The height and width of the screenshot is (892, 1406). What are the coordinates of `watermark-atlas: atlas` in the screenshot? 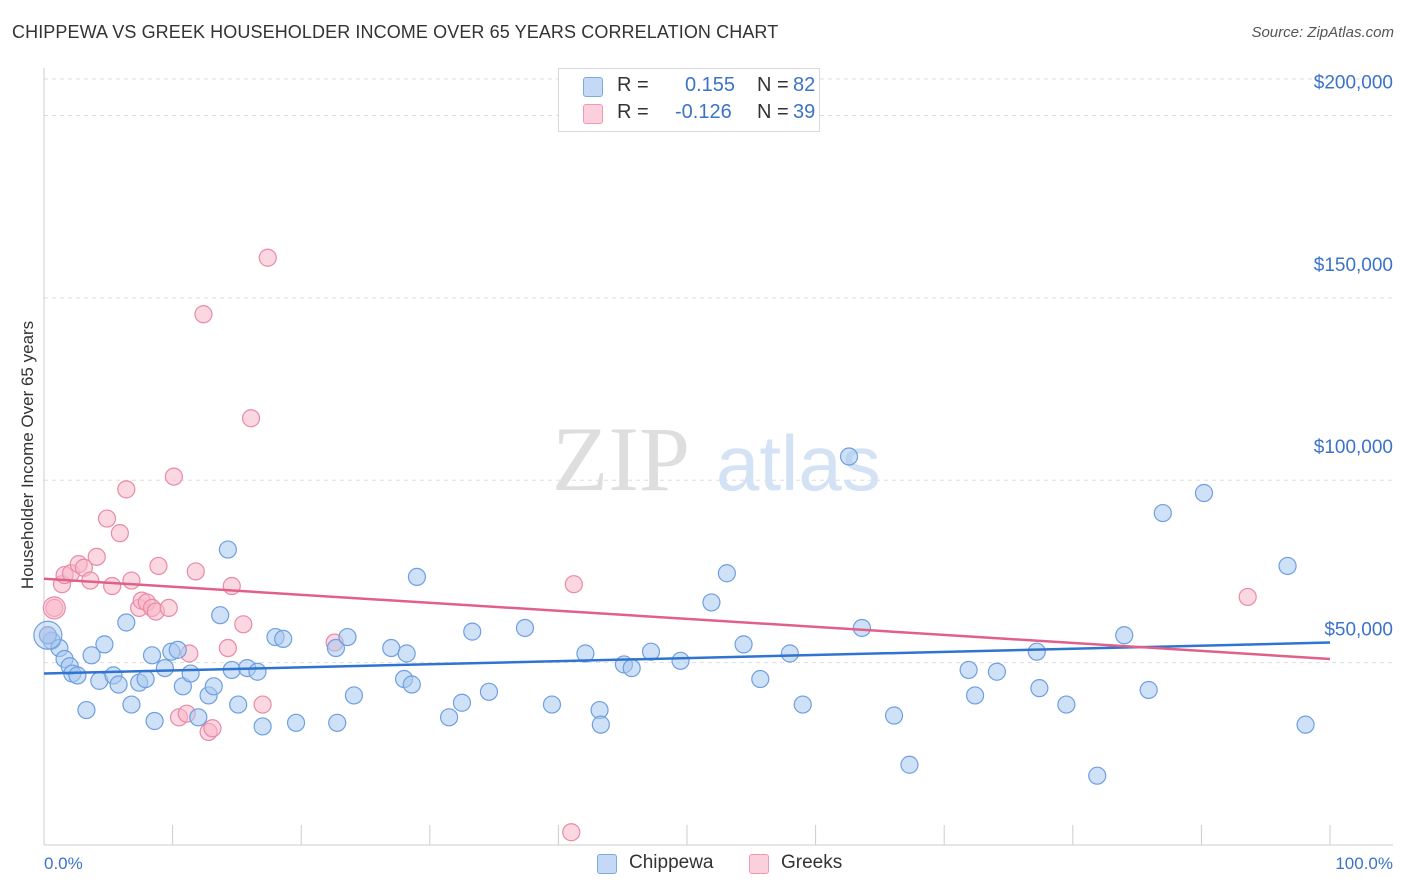 It's located at (798, 463).